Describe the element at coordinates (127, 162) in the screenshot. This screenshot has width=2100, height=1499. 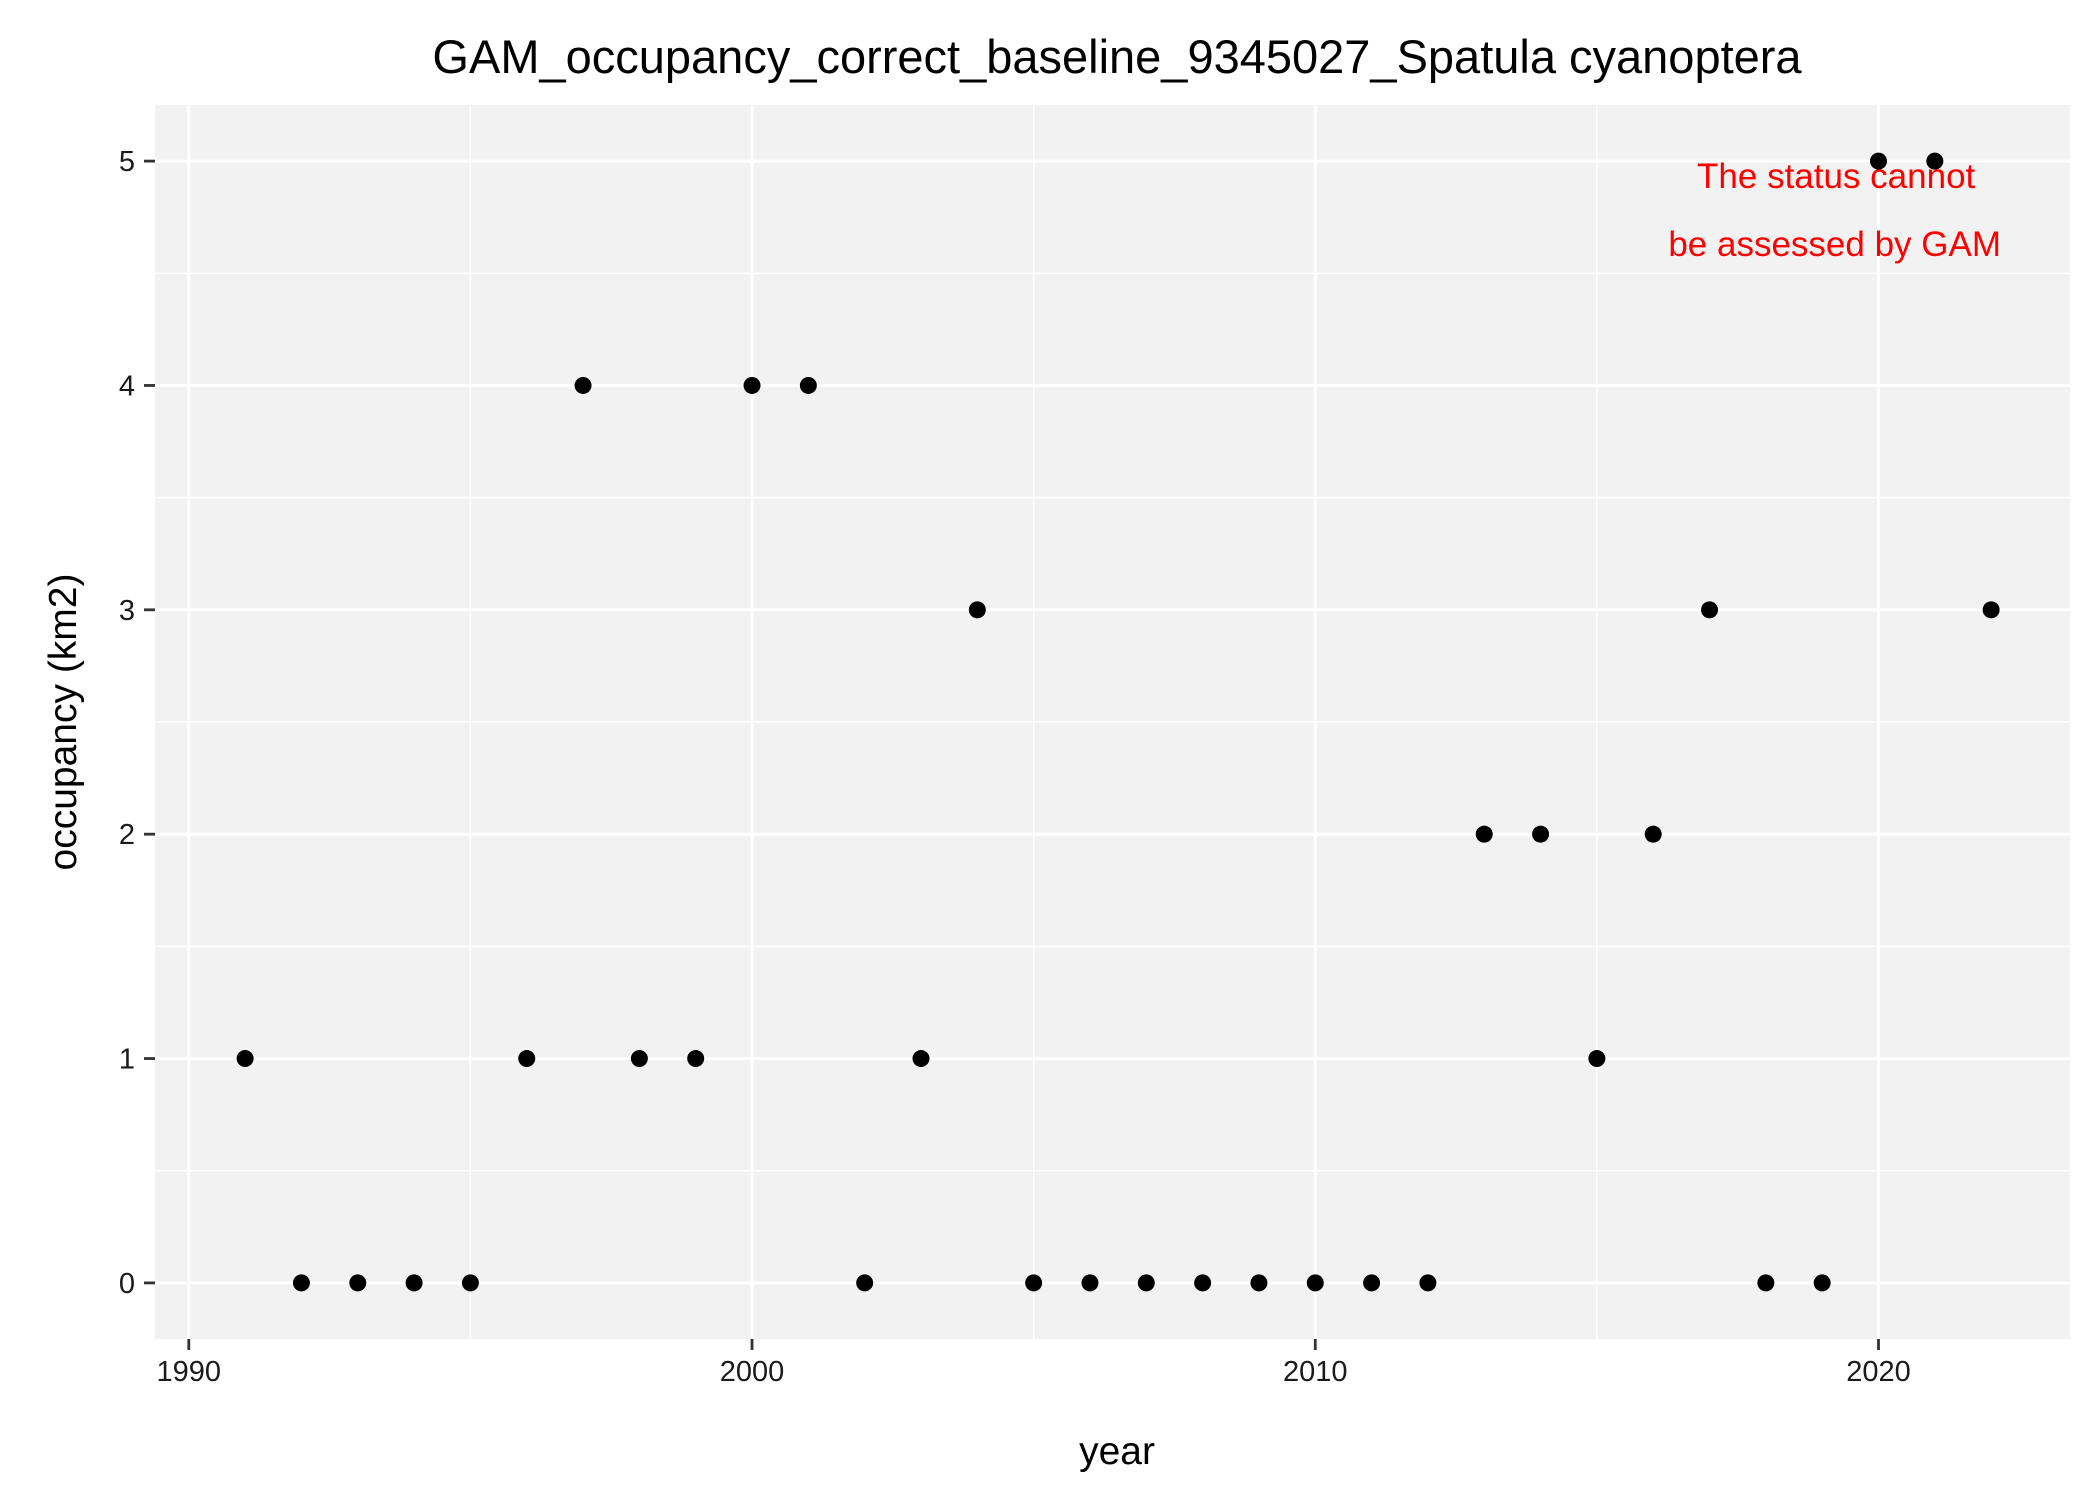
I see `y-tick-label: 5` at that location.